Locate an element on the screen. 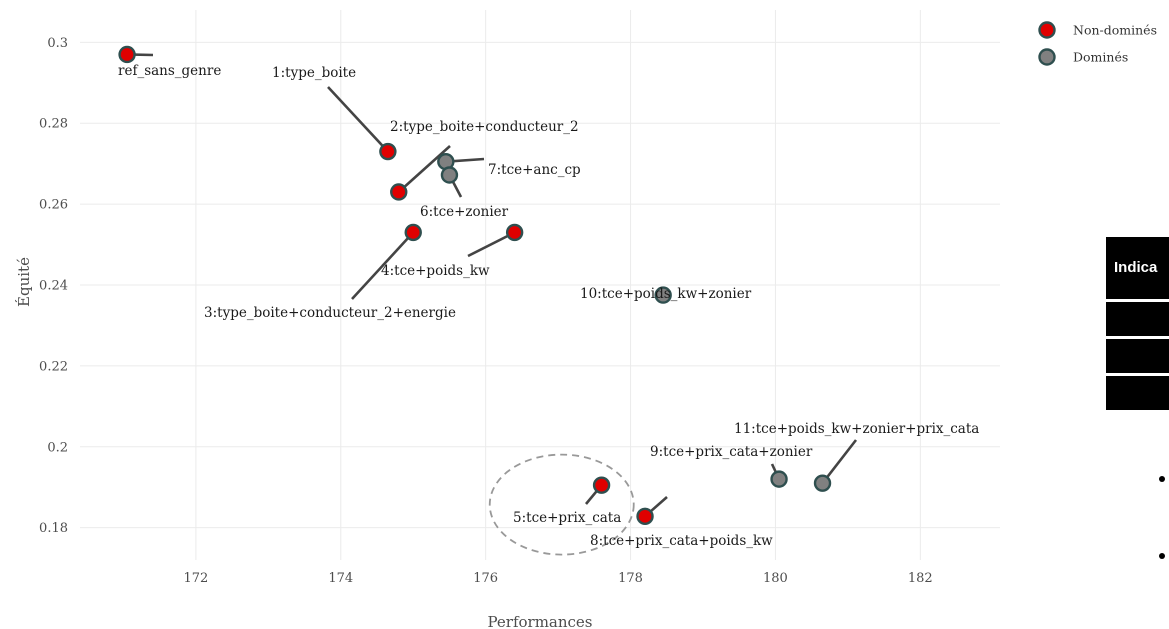  point-label: 7:tce+anc_cp is located at coordinates (534, 170).